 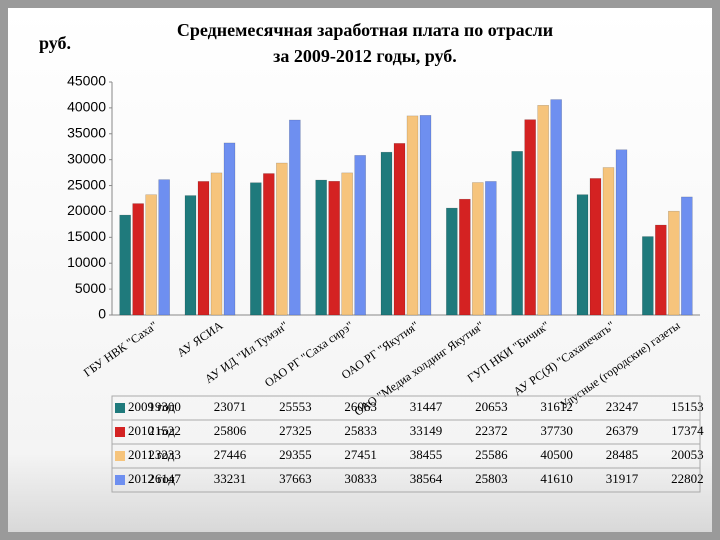 I want to click on table-cell: 37730, so click(x=556, y=430).